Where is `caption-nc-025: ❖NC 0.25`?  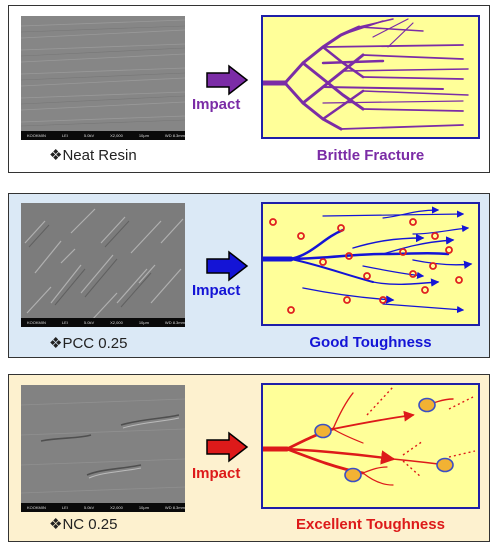 caption-nc-025: ❖NC 0.25 is located at coordinates (83, 524).